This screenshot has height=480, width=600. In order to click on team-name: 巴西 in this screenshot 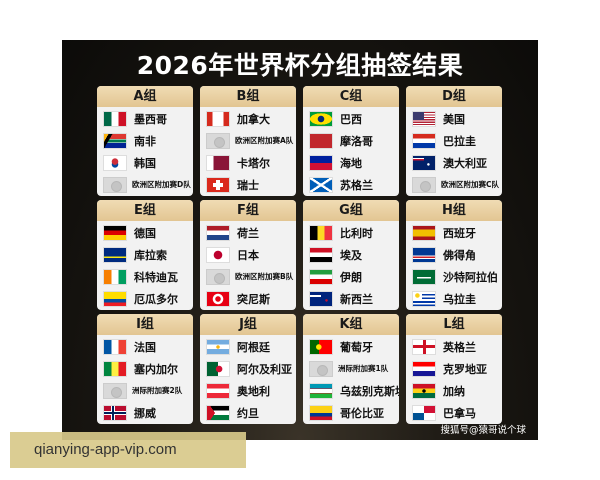, I will do `click(351, 119)`.